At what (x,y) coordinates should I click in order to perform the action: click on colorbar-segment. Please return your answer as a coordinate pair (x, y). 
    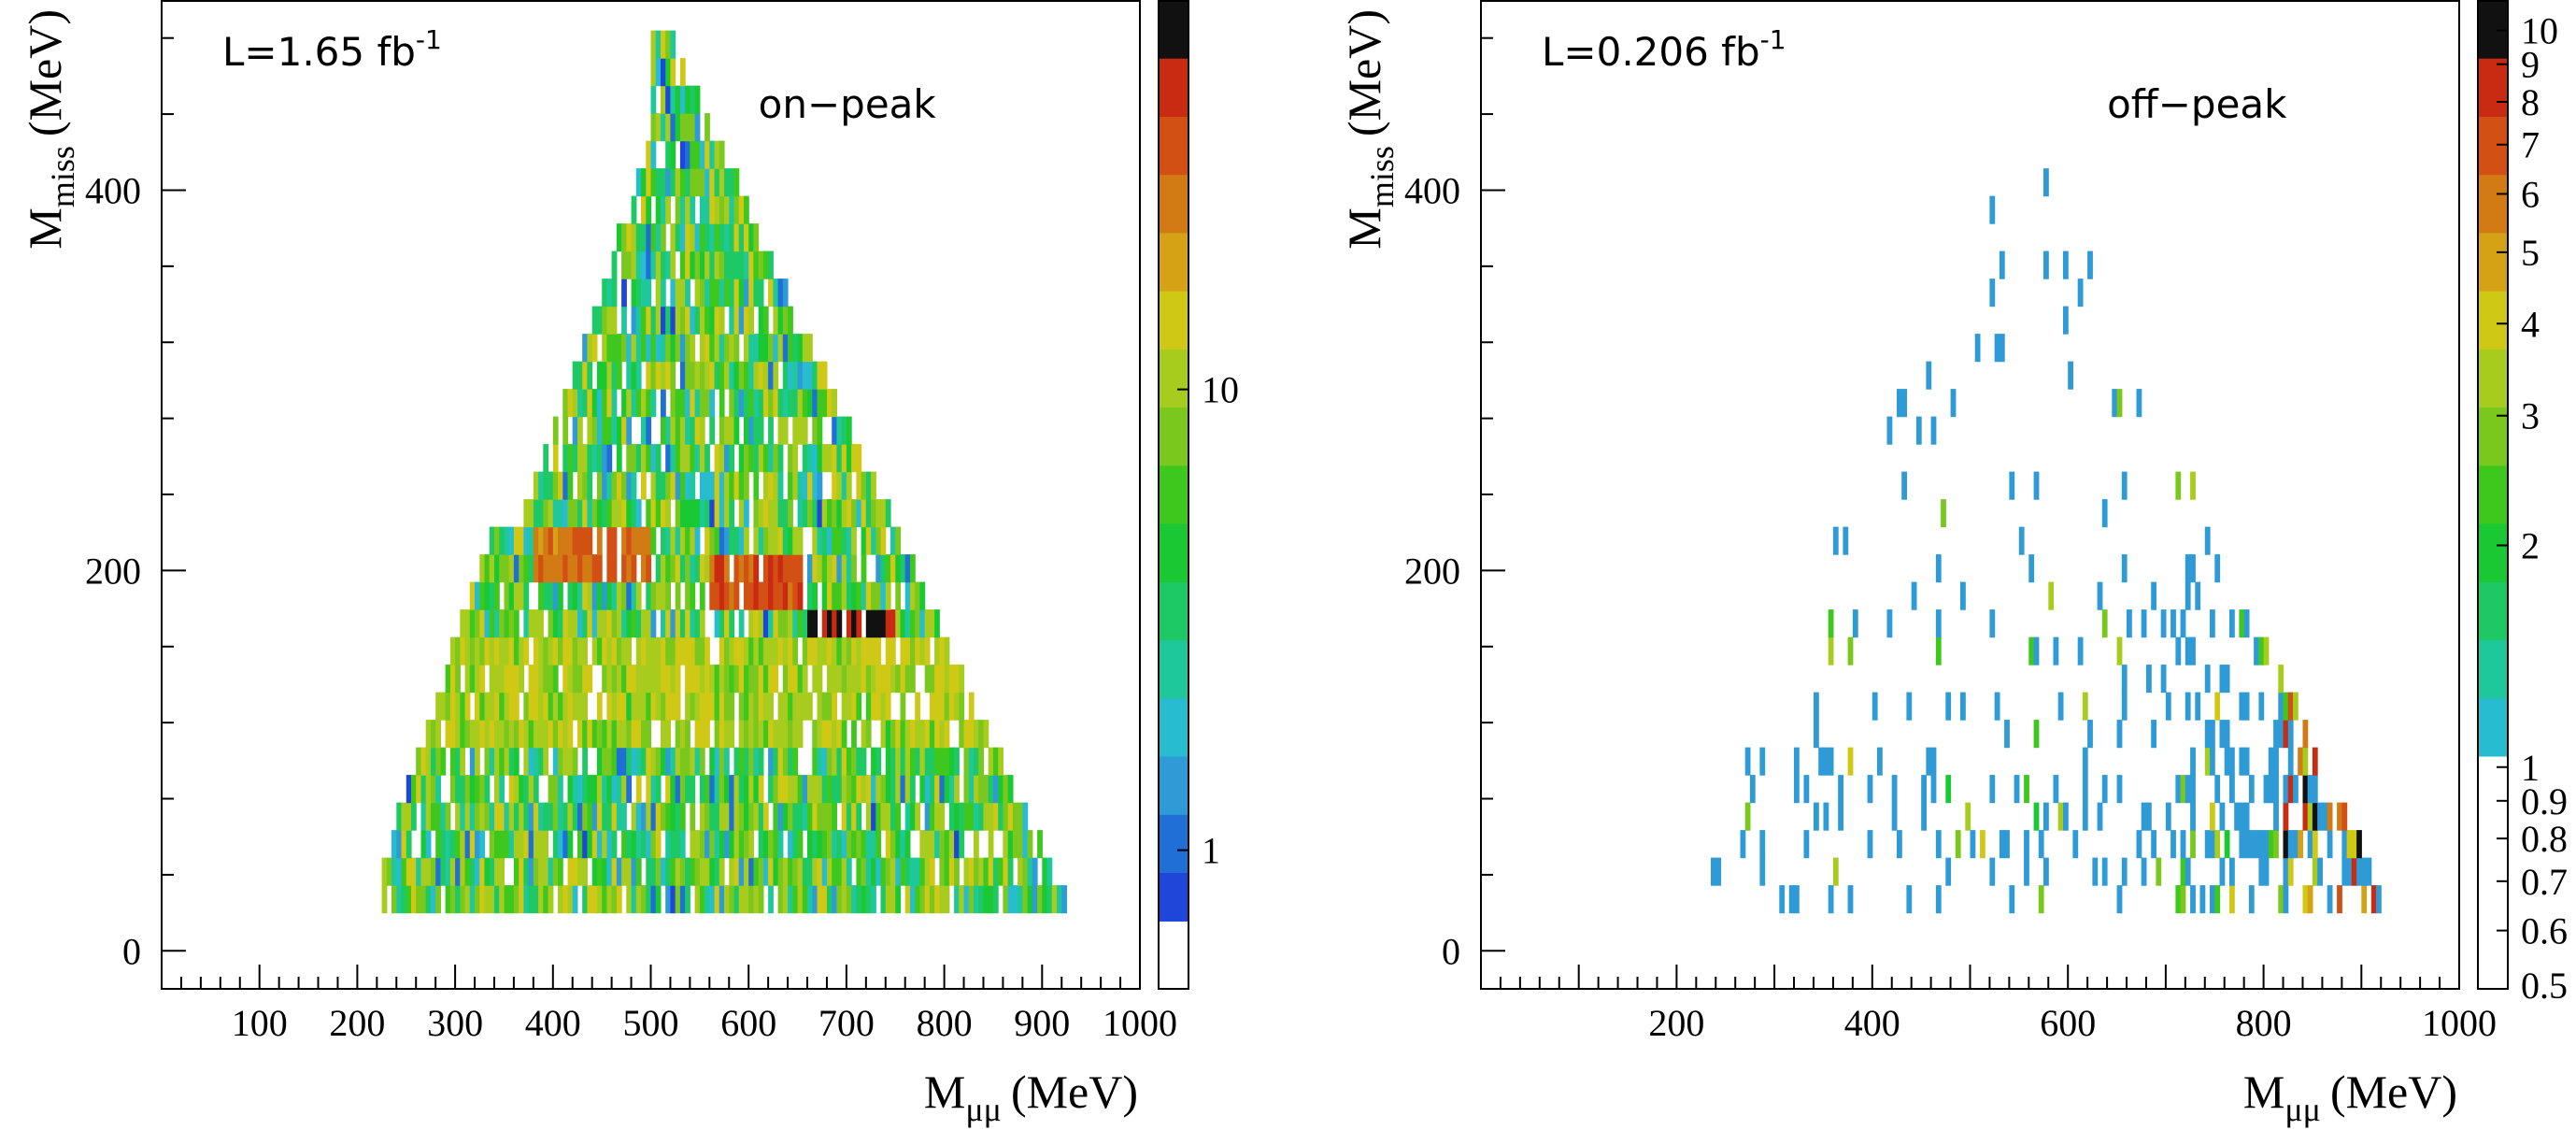
    Looking at the image, I should click on (2493, 669).